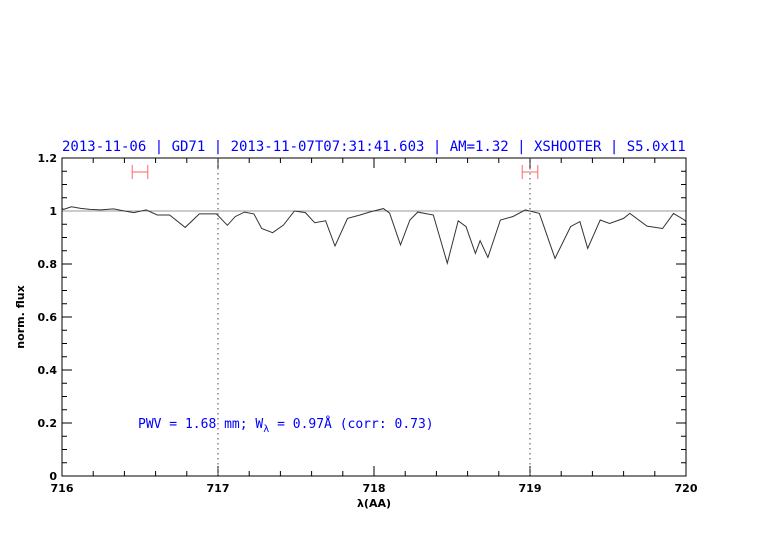 This screenshot has width=782, height=542. What do you see at coordinates (48, 264) in the screenshot?
I see `y-tick-label: 0.8` at bounding box center [48, 264].